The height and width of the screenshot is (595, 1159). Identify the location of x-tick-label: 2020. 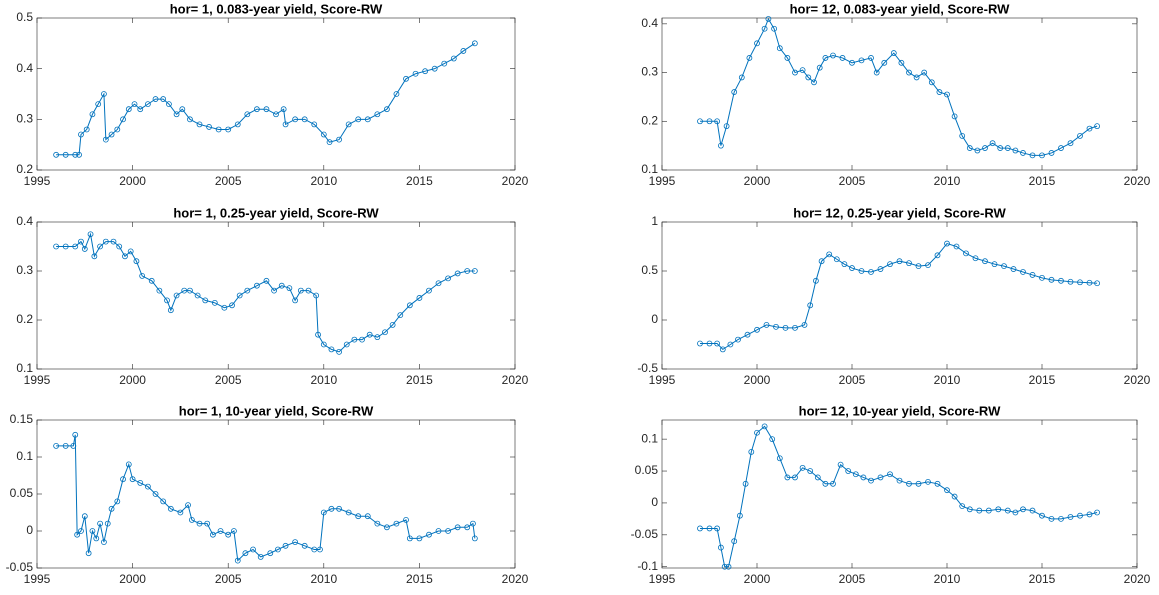
(1137, 181).